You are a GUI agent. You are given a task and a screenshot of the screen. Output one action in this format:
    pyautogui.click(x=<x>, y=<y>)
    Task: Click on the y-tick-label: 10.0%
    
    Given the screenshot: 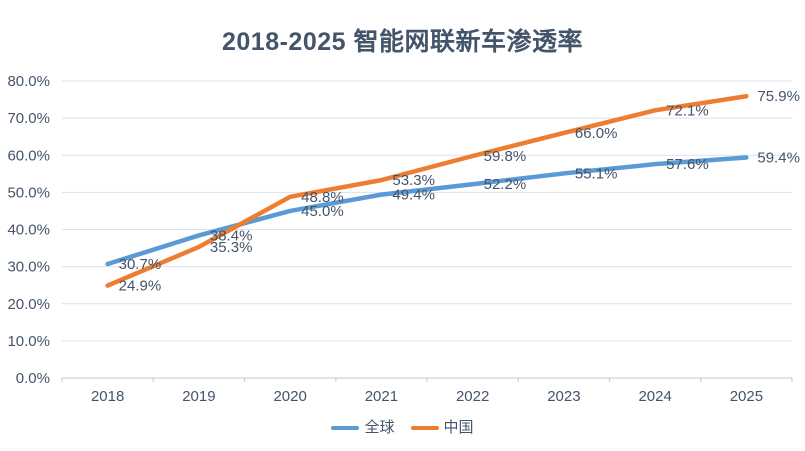 What is the action you would take?
    pyautogui.click(x=28, y=341)
    